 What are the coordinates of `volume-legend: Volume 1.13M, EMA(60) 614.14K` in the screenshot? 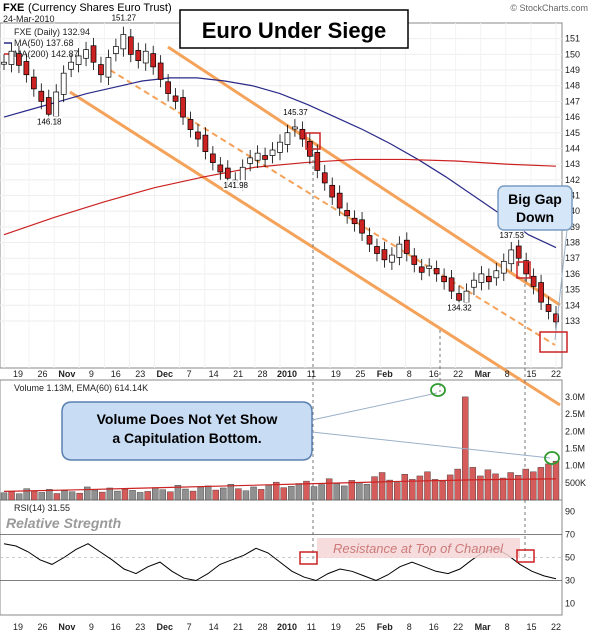 It's located at (81, 388).